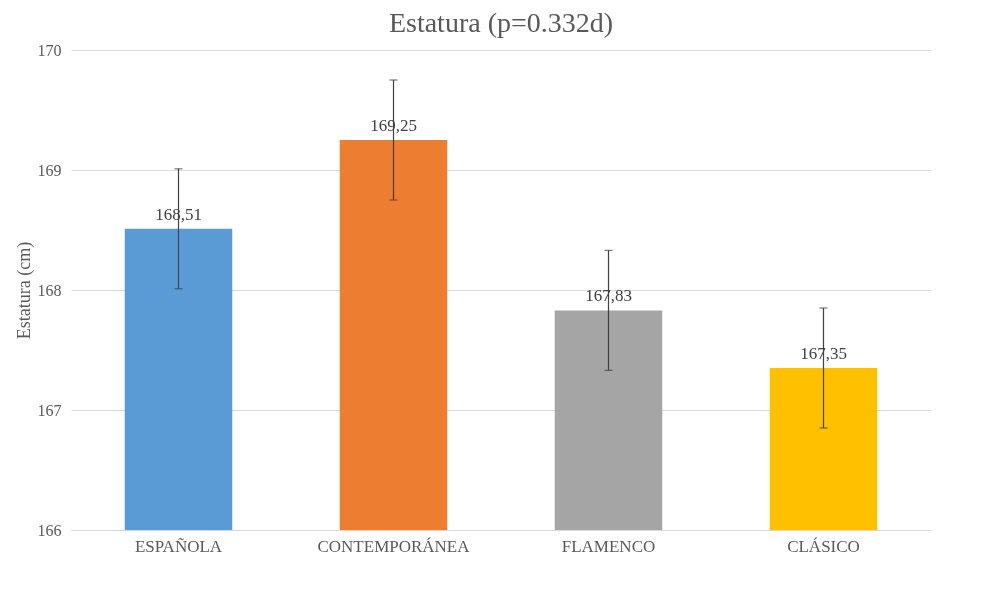 The image size is (1003, 594). I want to click on x-tick-label: FLAMENCO, so click(608, 546).